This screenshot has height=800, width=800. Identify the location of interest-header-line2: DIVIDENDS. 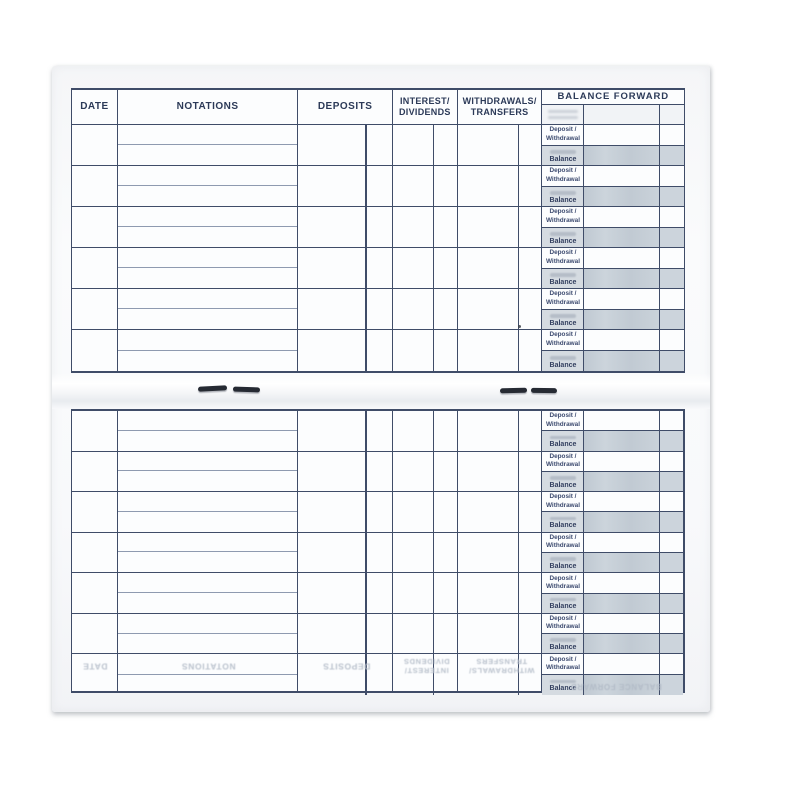
(424, 112).